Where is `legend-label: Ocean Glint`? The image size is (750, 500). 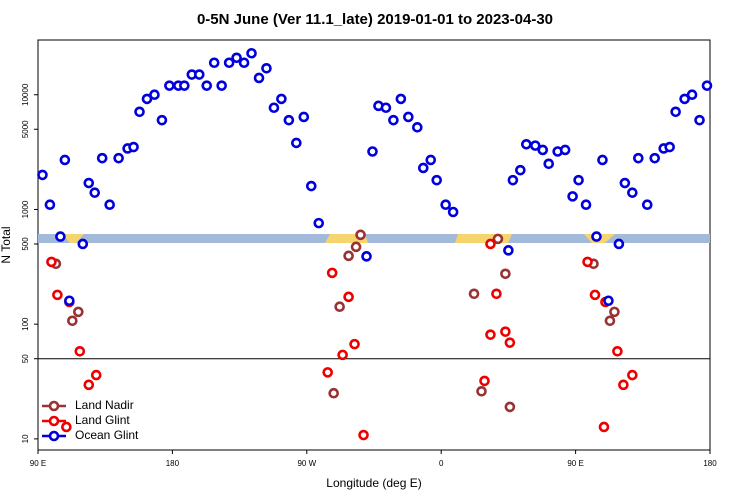
legend-label: Ocean Glint is located at coordinates (107, 435).